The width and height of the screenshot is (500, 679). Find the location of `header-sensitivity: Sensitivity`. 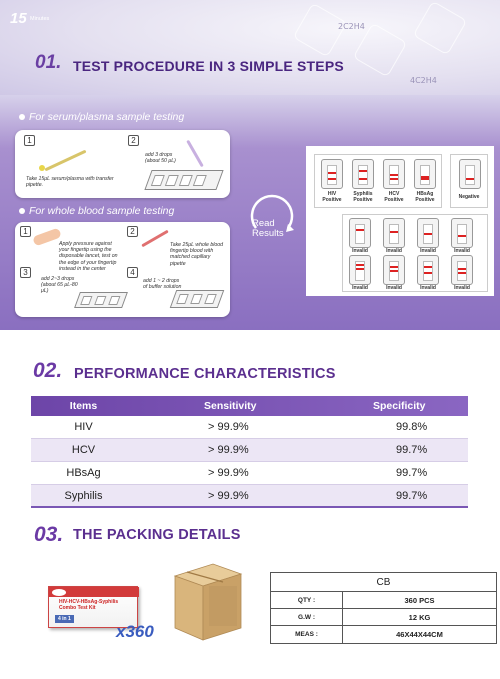

header-sensitivity: Sensitivity is located at coordinates (230, 406).